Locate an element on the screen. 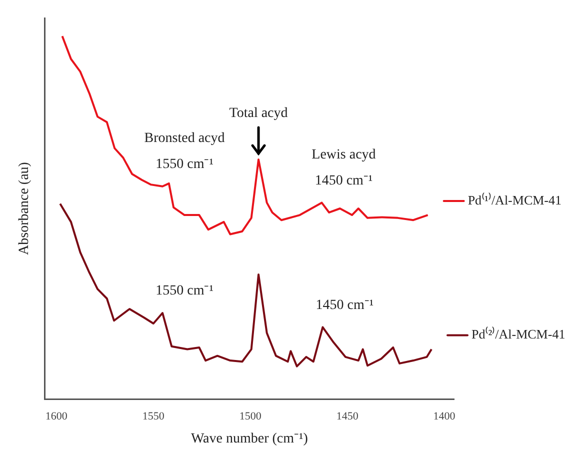  legend-label: Pd⁽²⁾/Al-MCM-41 is located at coordinates (519, 334).